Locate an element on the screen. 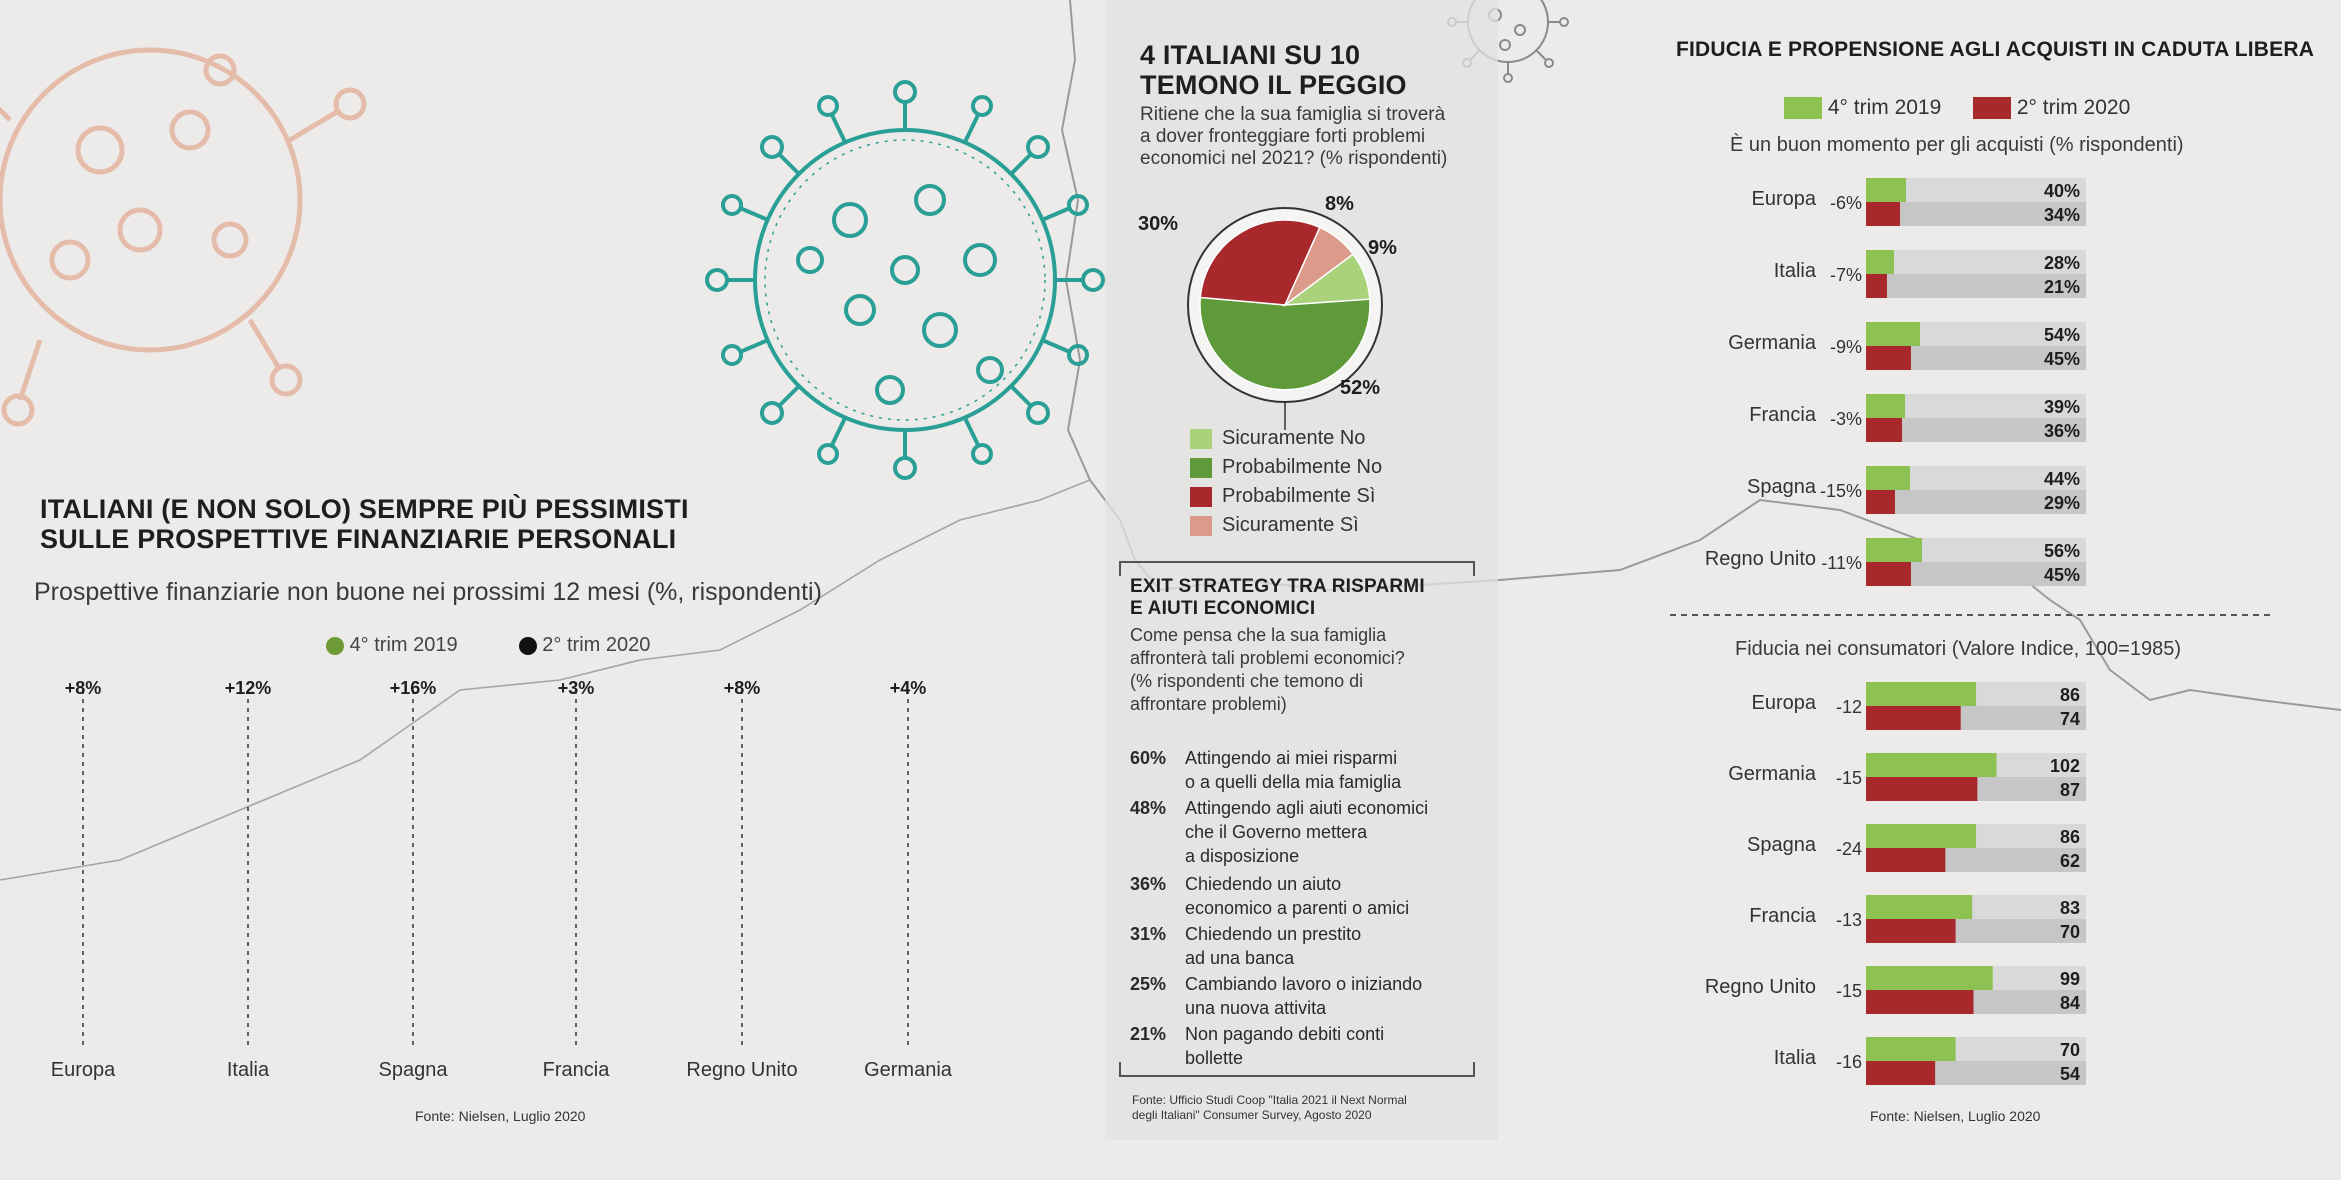 The height and width of the screenshot is (1180, 2341). right-legend: 4° trim 2019 2° trim 2020 is located at coordinates (1957, 108).